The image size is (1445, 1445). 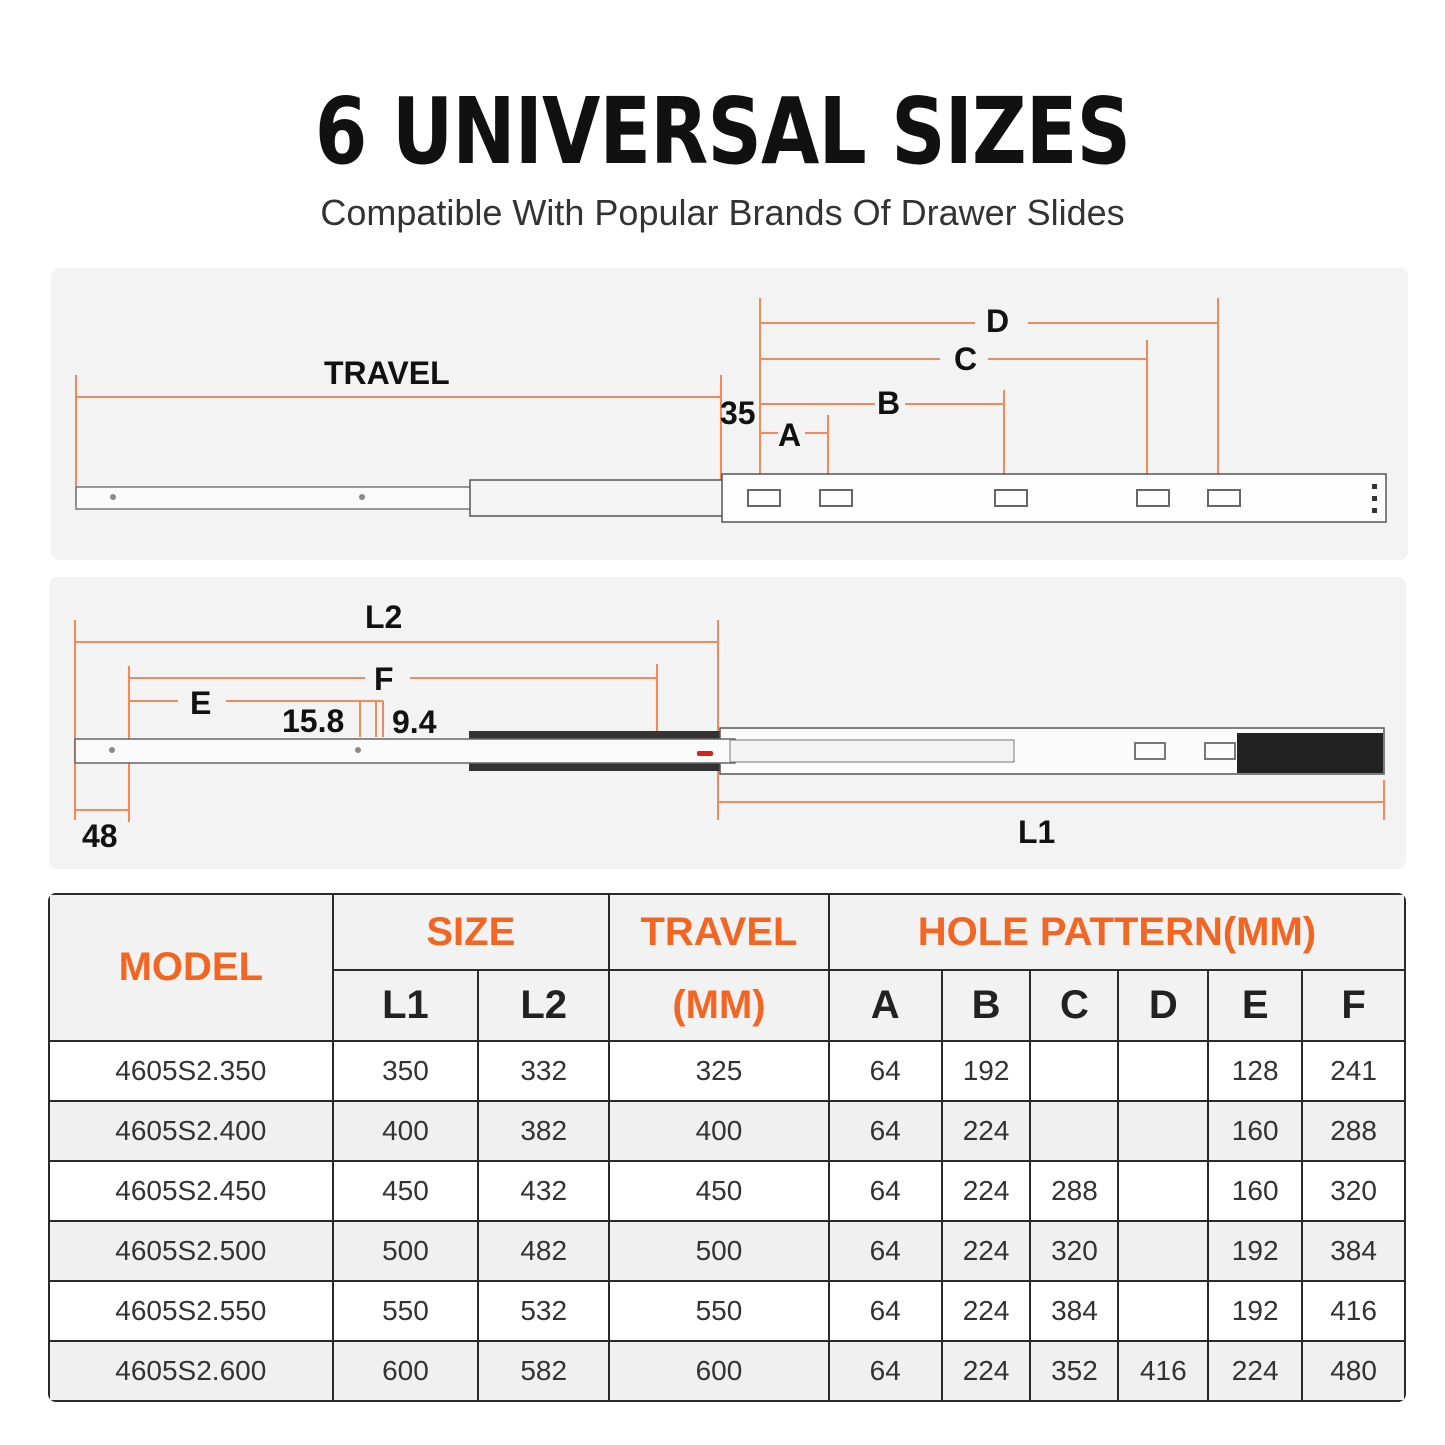 I want to click on offset-35-label: 35, so click(x=738, y=413).